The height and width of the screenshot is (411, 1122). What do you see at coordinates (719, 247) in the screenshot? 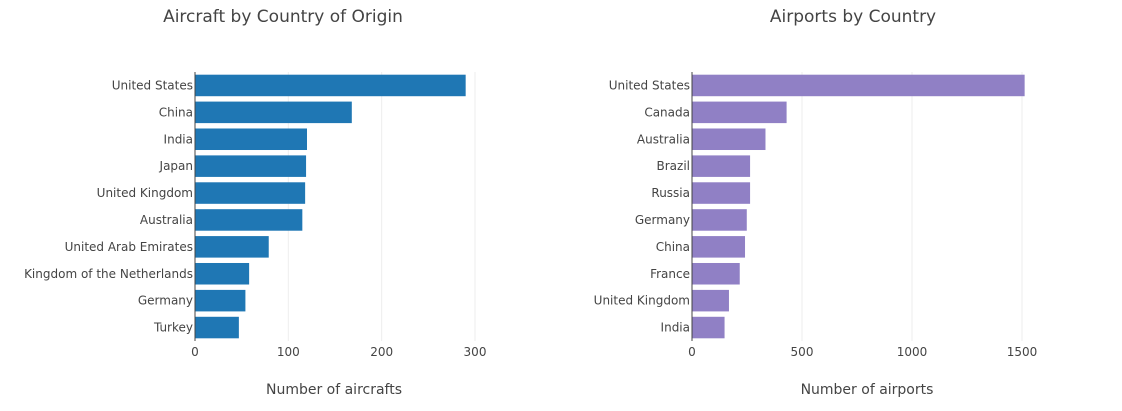
I see `airports-bar-china` at bounding box center [719, 247].